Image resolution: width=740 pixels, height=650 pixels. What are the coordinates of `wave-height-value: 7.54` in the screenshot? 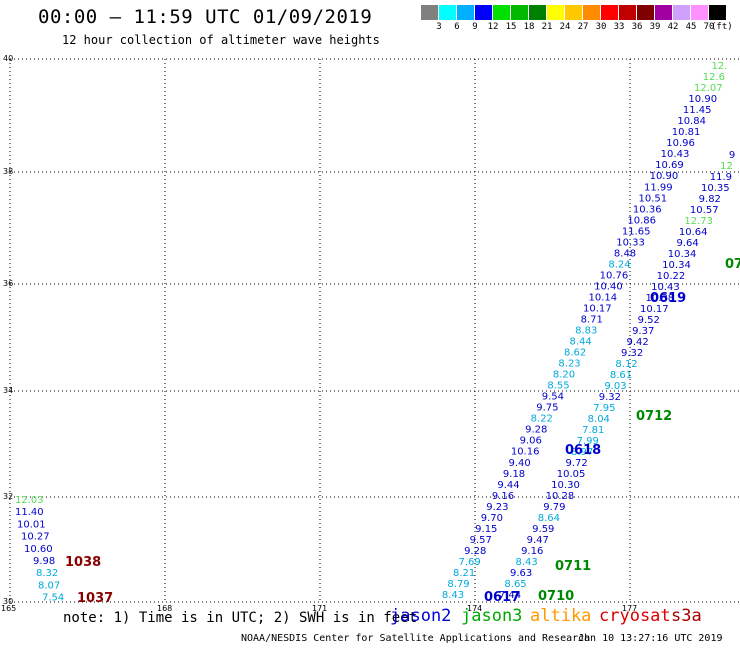 It's located at (53, 598).